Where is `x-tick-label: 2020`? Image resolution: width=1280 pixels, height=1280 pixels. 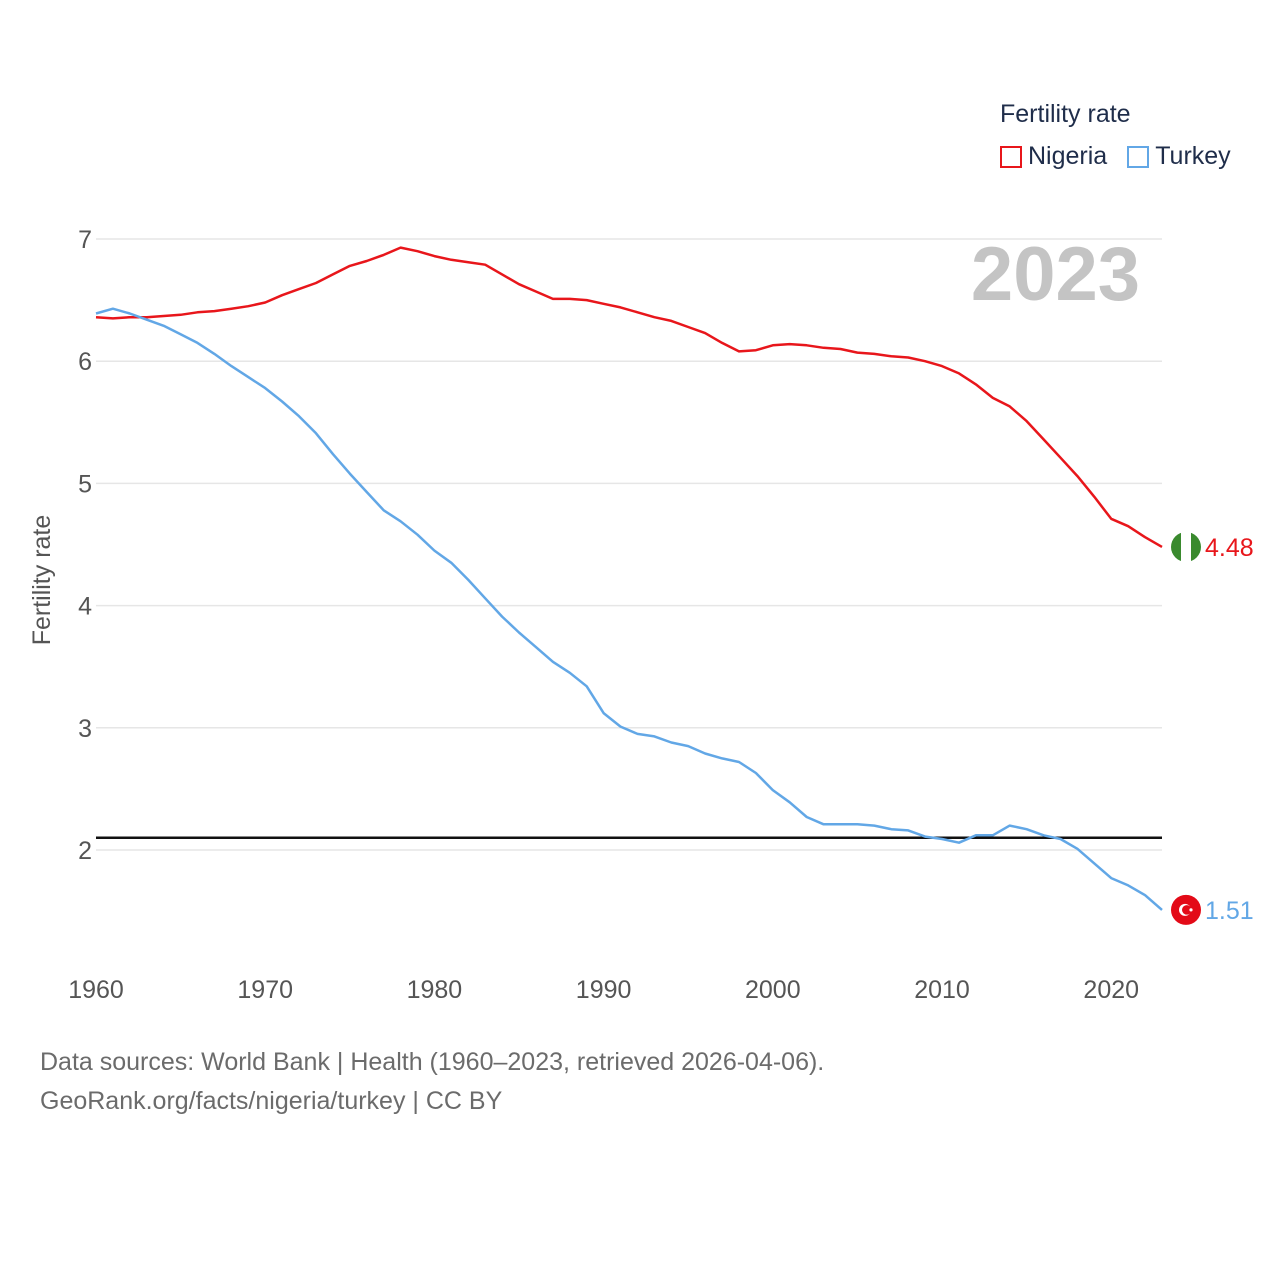
x-tick-label: 2020 is located at coordinates (1111, 990).